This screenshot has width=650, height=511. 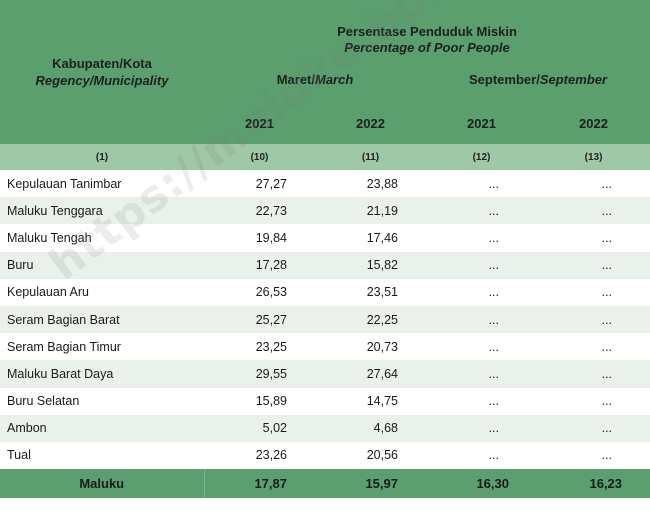 I want to click on total-march-2021: 17,87, so click(x=259, y=484).